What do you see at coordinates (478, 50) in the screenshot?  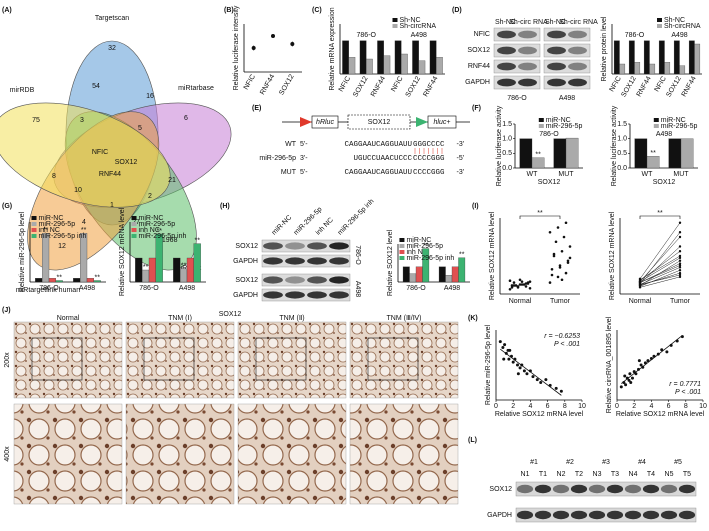 I see `blot-row-label: SOX12` at bounding box center [478, 50].